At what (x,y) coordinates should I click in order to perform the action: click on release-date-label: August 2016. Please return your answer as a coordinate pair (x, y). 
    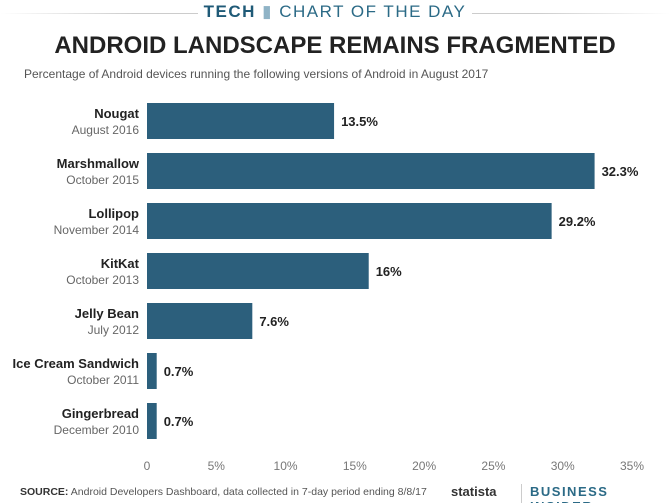
    Looking at the image, I should click on (106, 130).